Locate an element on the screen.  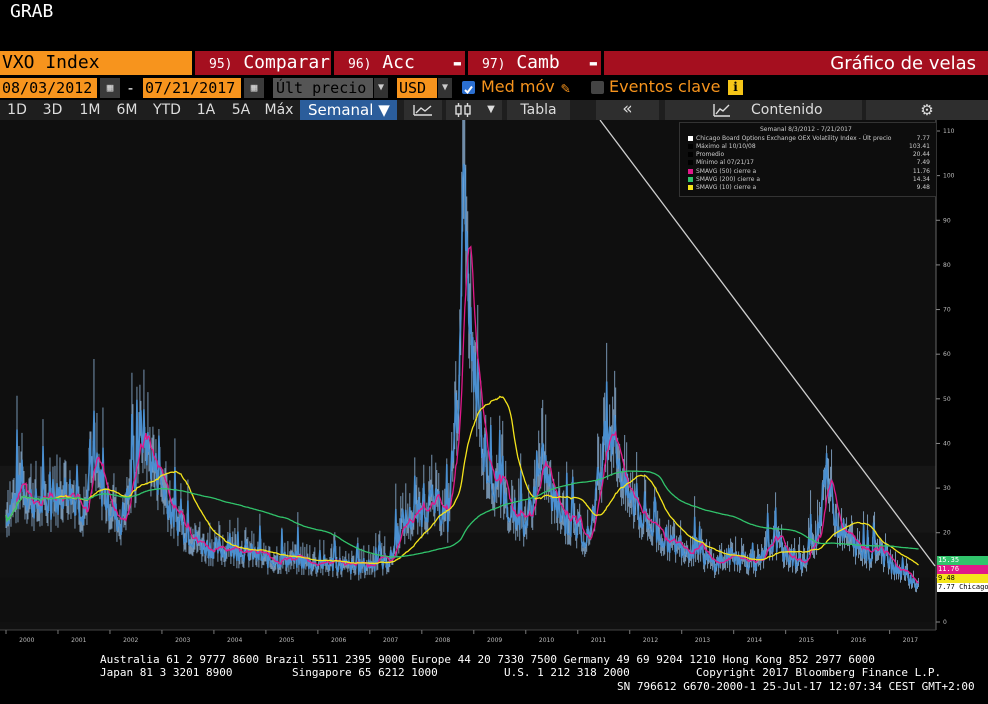
collapse-back-button: « is located at coordinates (627, 110).